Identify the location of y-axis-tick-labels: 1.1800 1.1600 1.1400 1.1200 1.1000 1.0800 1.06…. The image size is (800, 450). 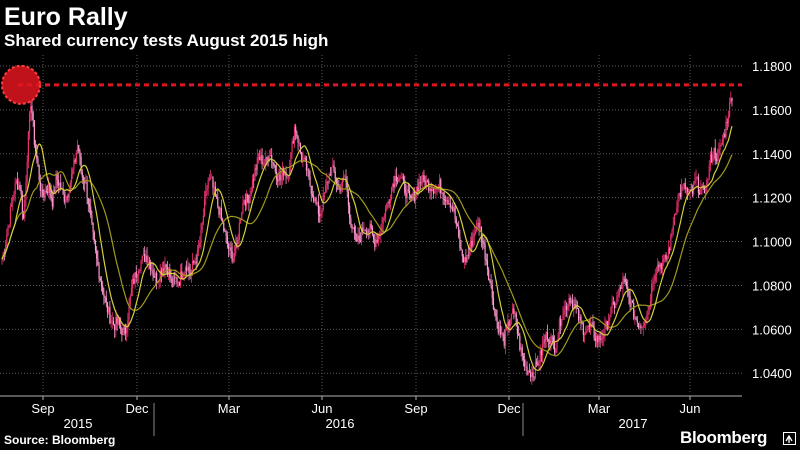
(772, 220).